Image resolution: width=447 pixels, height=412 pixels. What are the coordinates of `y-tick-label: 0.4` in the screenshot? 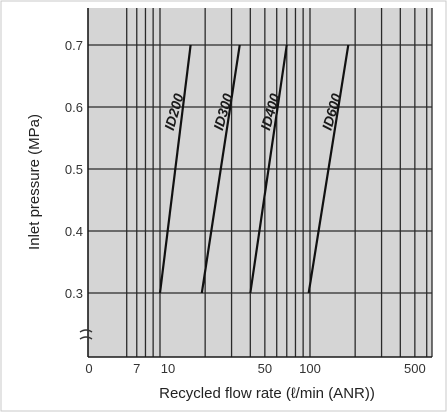 It's located at (74, 231).